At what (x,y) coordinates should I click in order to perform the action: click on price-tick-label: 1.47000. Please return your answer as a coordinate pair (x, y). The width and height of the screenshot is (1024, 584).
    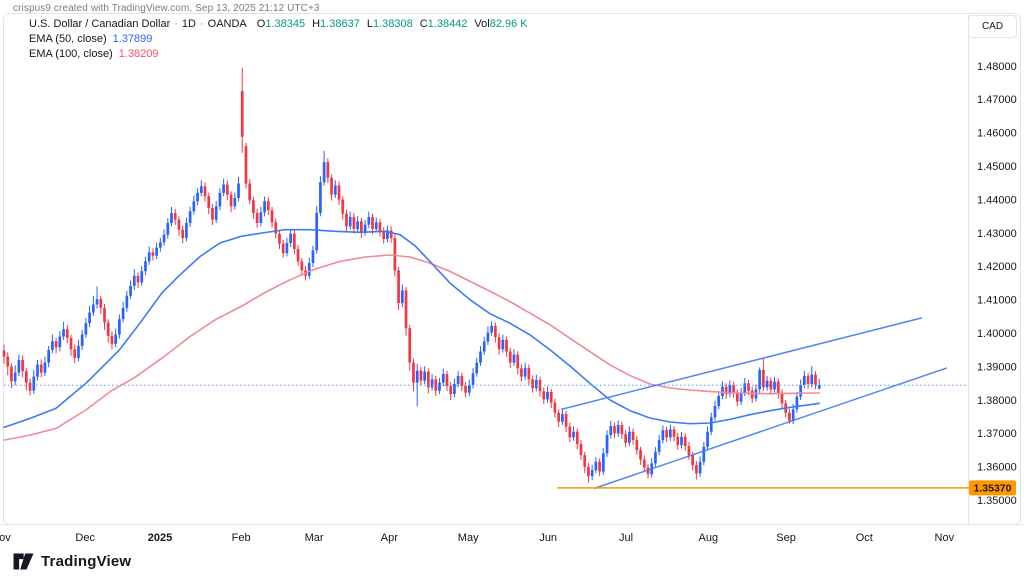
    Looking at the image, I should click on (997, 100).